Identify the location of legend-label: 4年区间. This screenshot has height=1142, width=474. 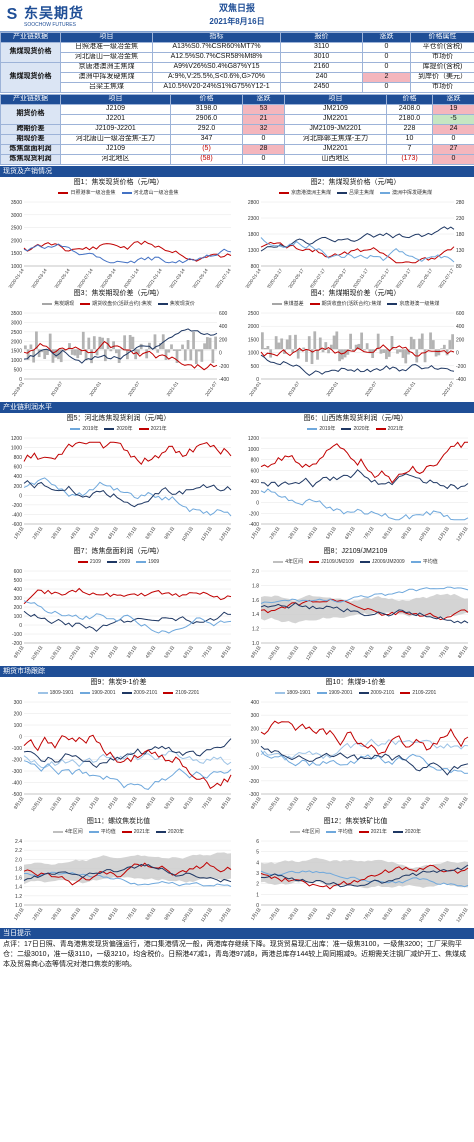
(73, 832).